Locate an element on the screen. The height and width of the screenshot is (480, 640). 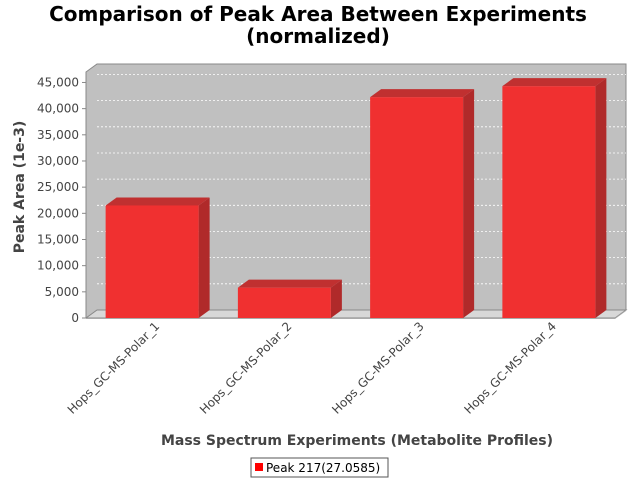
x-tick-label: Hops_GC-MS-Polar_4 is located at coordinates (510, 368).